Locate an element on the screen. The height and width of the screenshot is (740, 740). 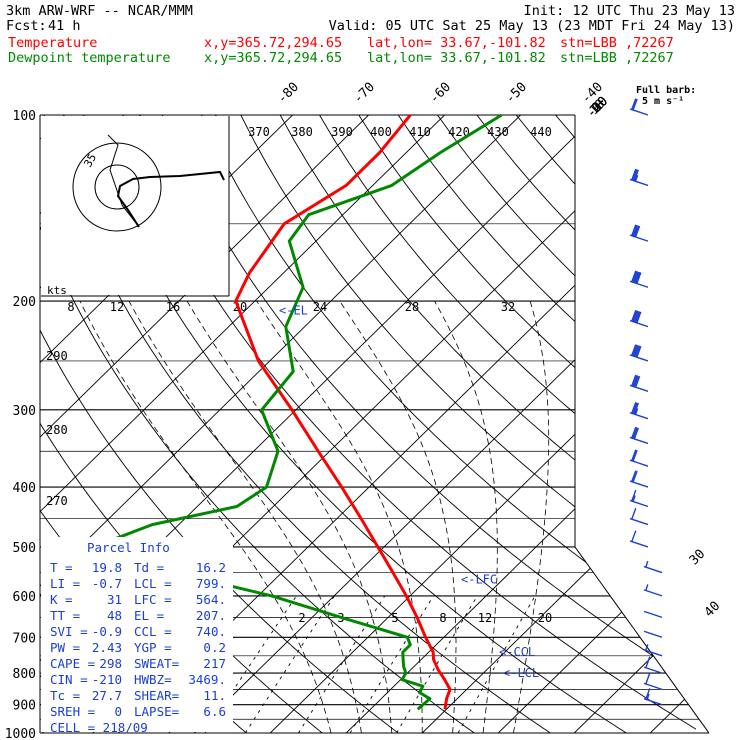
pressure-tick-label: 200 is located at coordinates (24, 302).